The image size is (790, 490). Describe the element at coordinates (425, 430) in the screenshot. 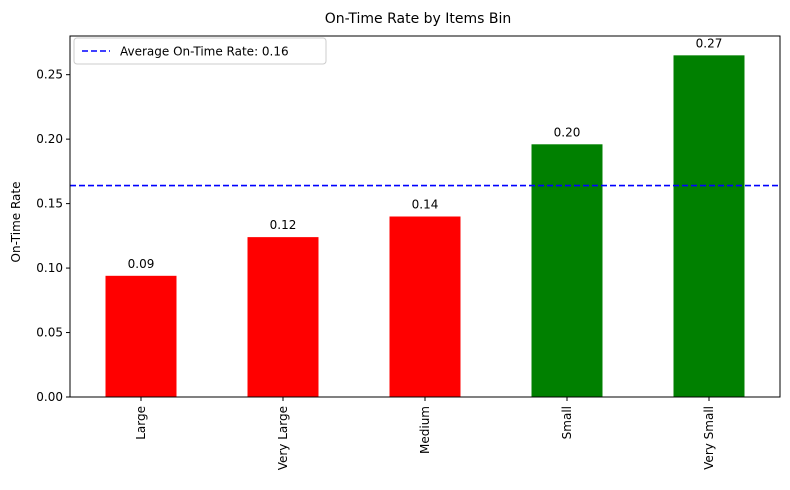

I see `x-tick-label: Medium` at that location.